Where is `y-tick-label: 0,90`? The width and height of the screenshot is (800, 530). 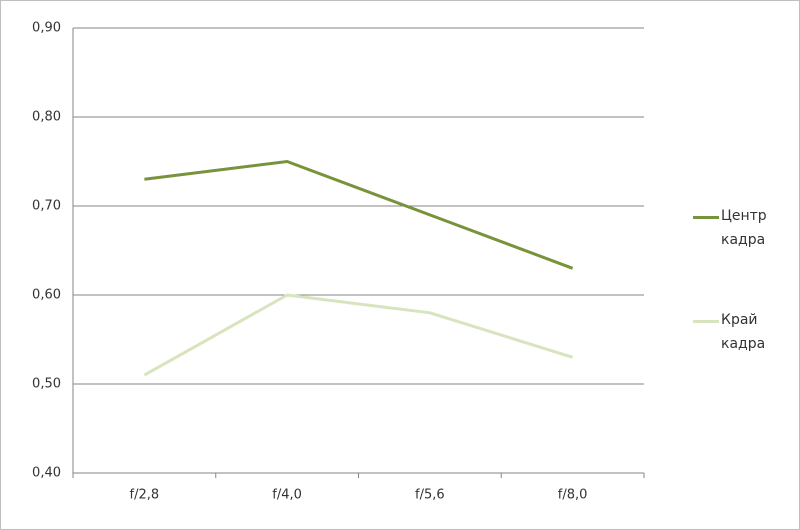 y-tick-label: 0,90 is located at coordinates (46, 28).